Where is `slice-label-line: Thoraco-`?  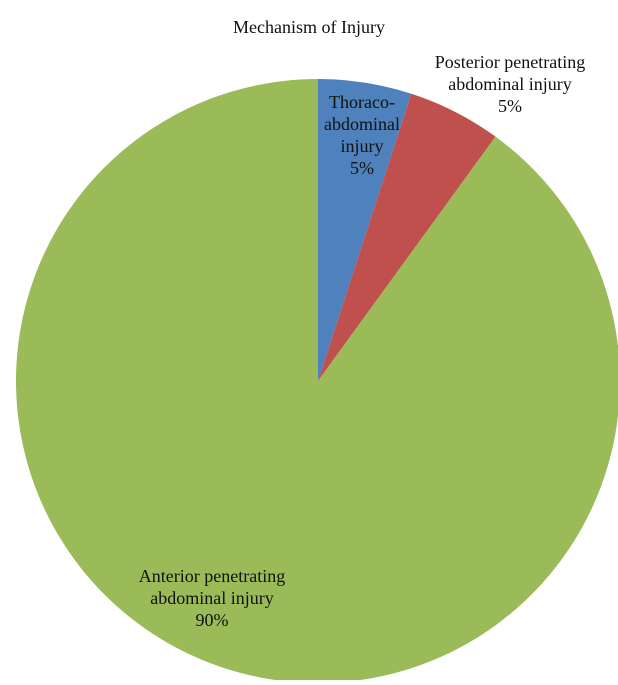 slice-label-line: Thoraco- is located at coordinates (362, 102).